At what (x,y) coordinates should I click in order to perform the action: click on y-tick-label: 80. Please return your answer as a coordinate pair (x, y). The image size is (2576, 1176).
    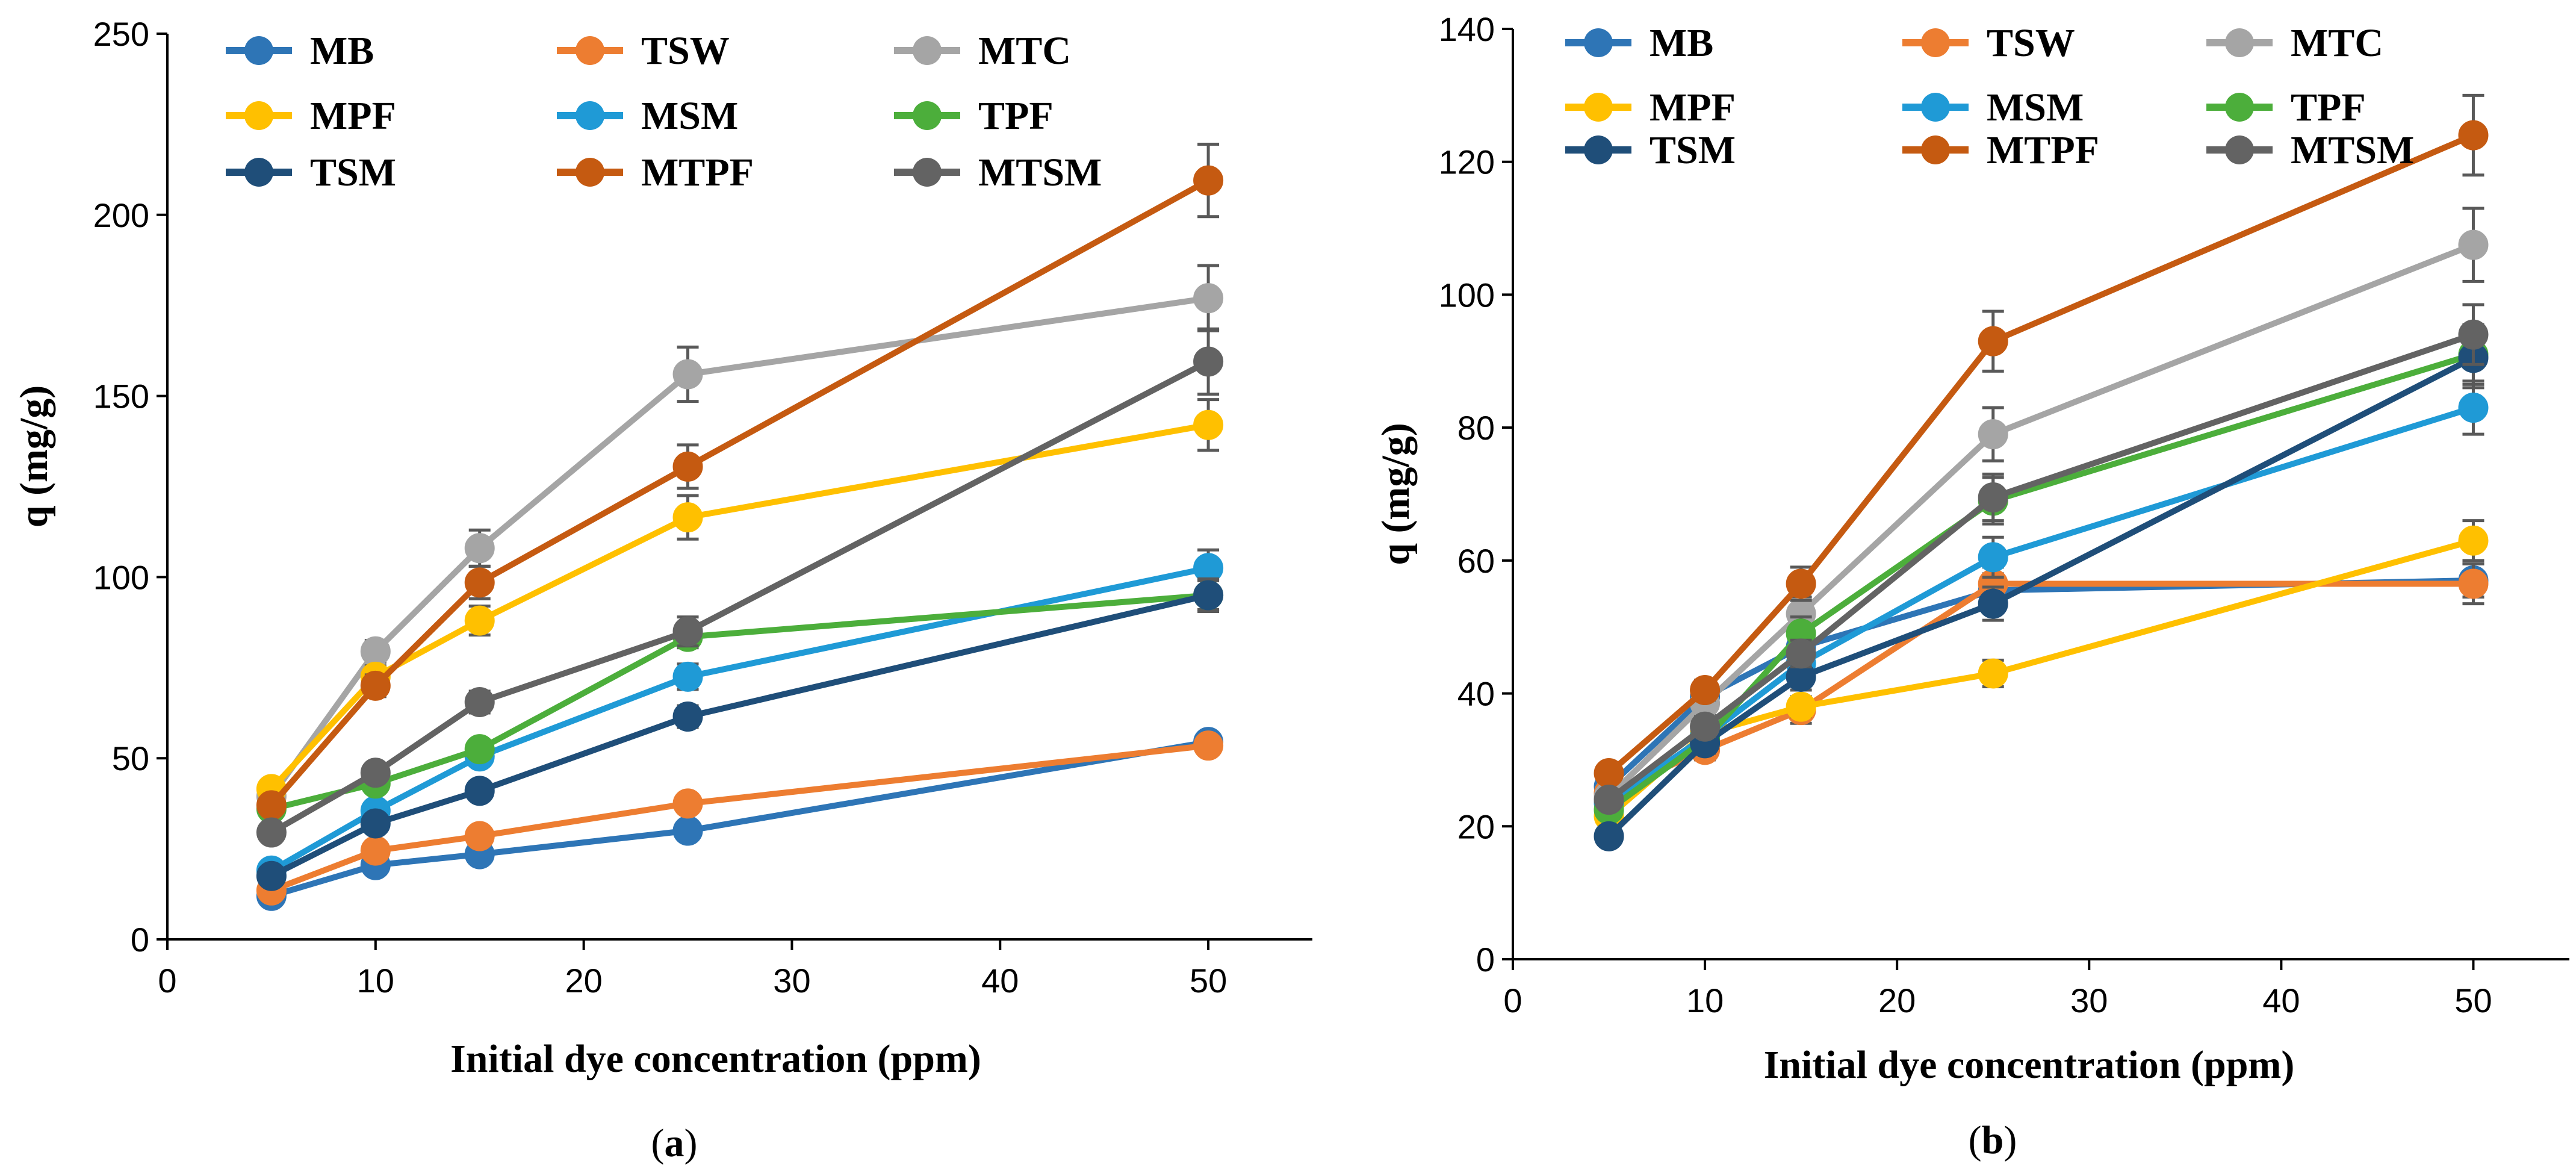
    Looking at the image, I should click on (1476, 428).